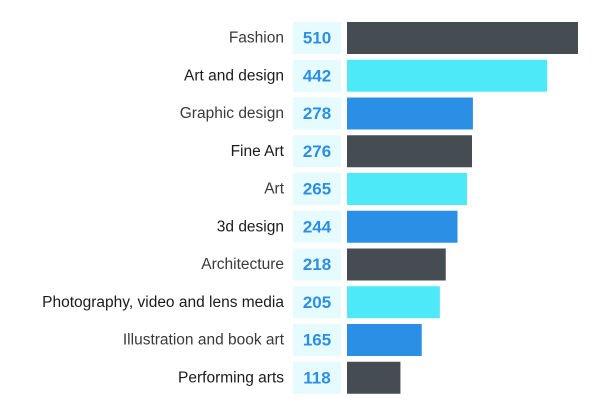 This screenshot has height=415, width=600. I want to click on value-label: 265, so click(317, 189).